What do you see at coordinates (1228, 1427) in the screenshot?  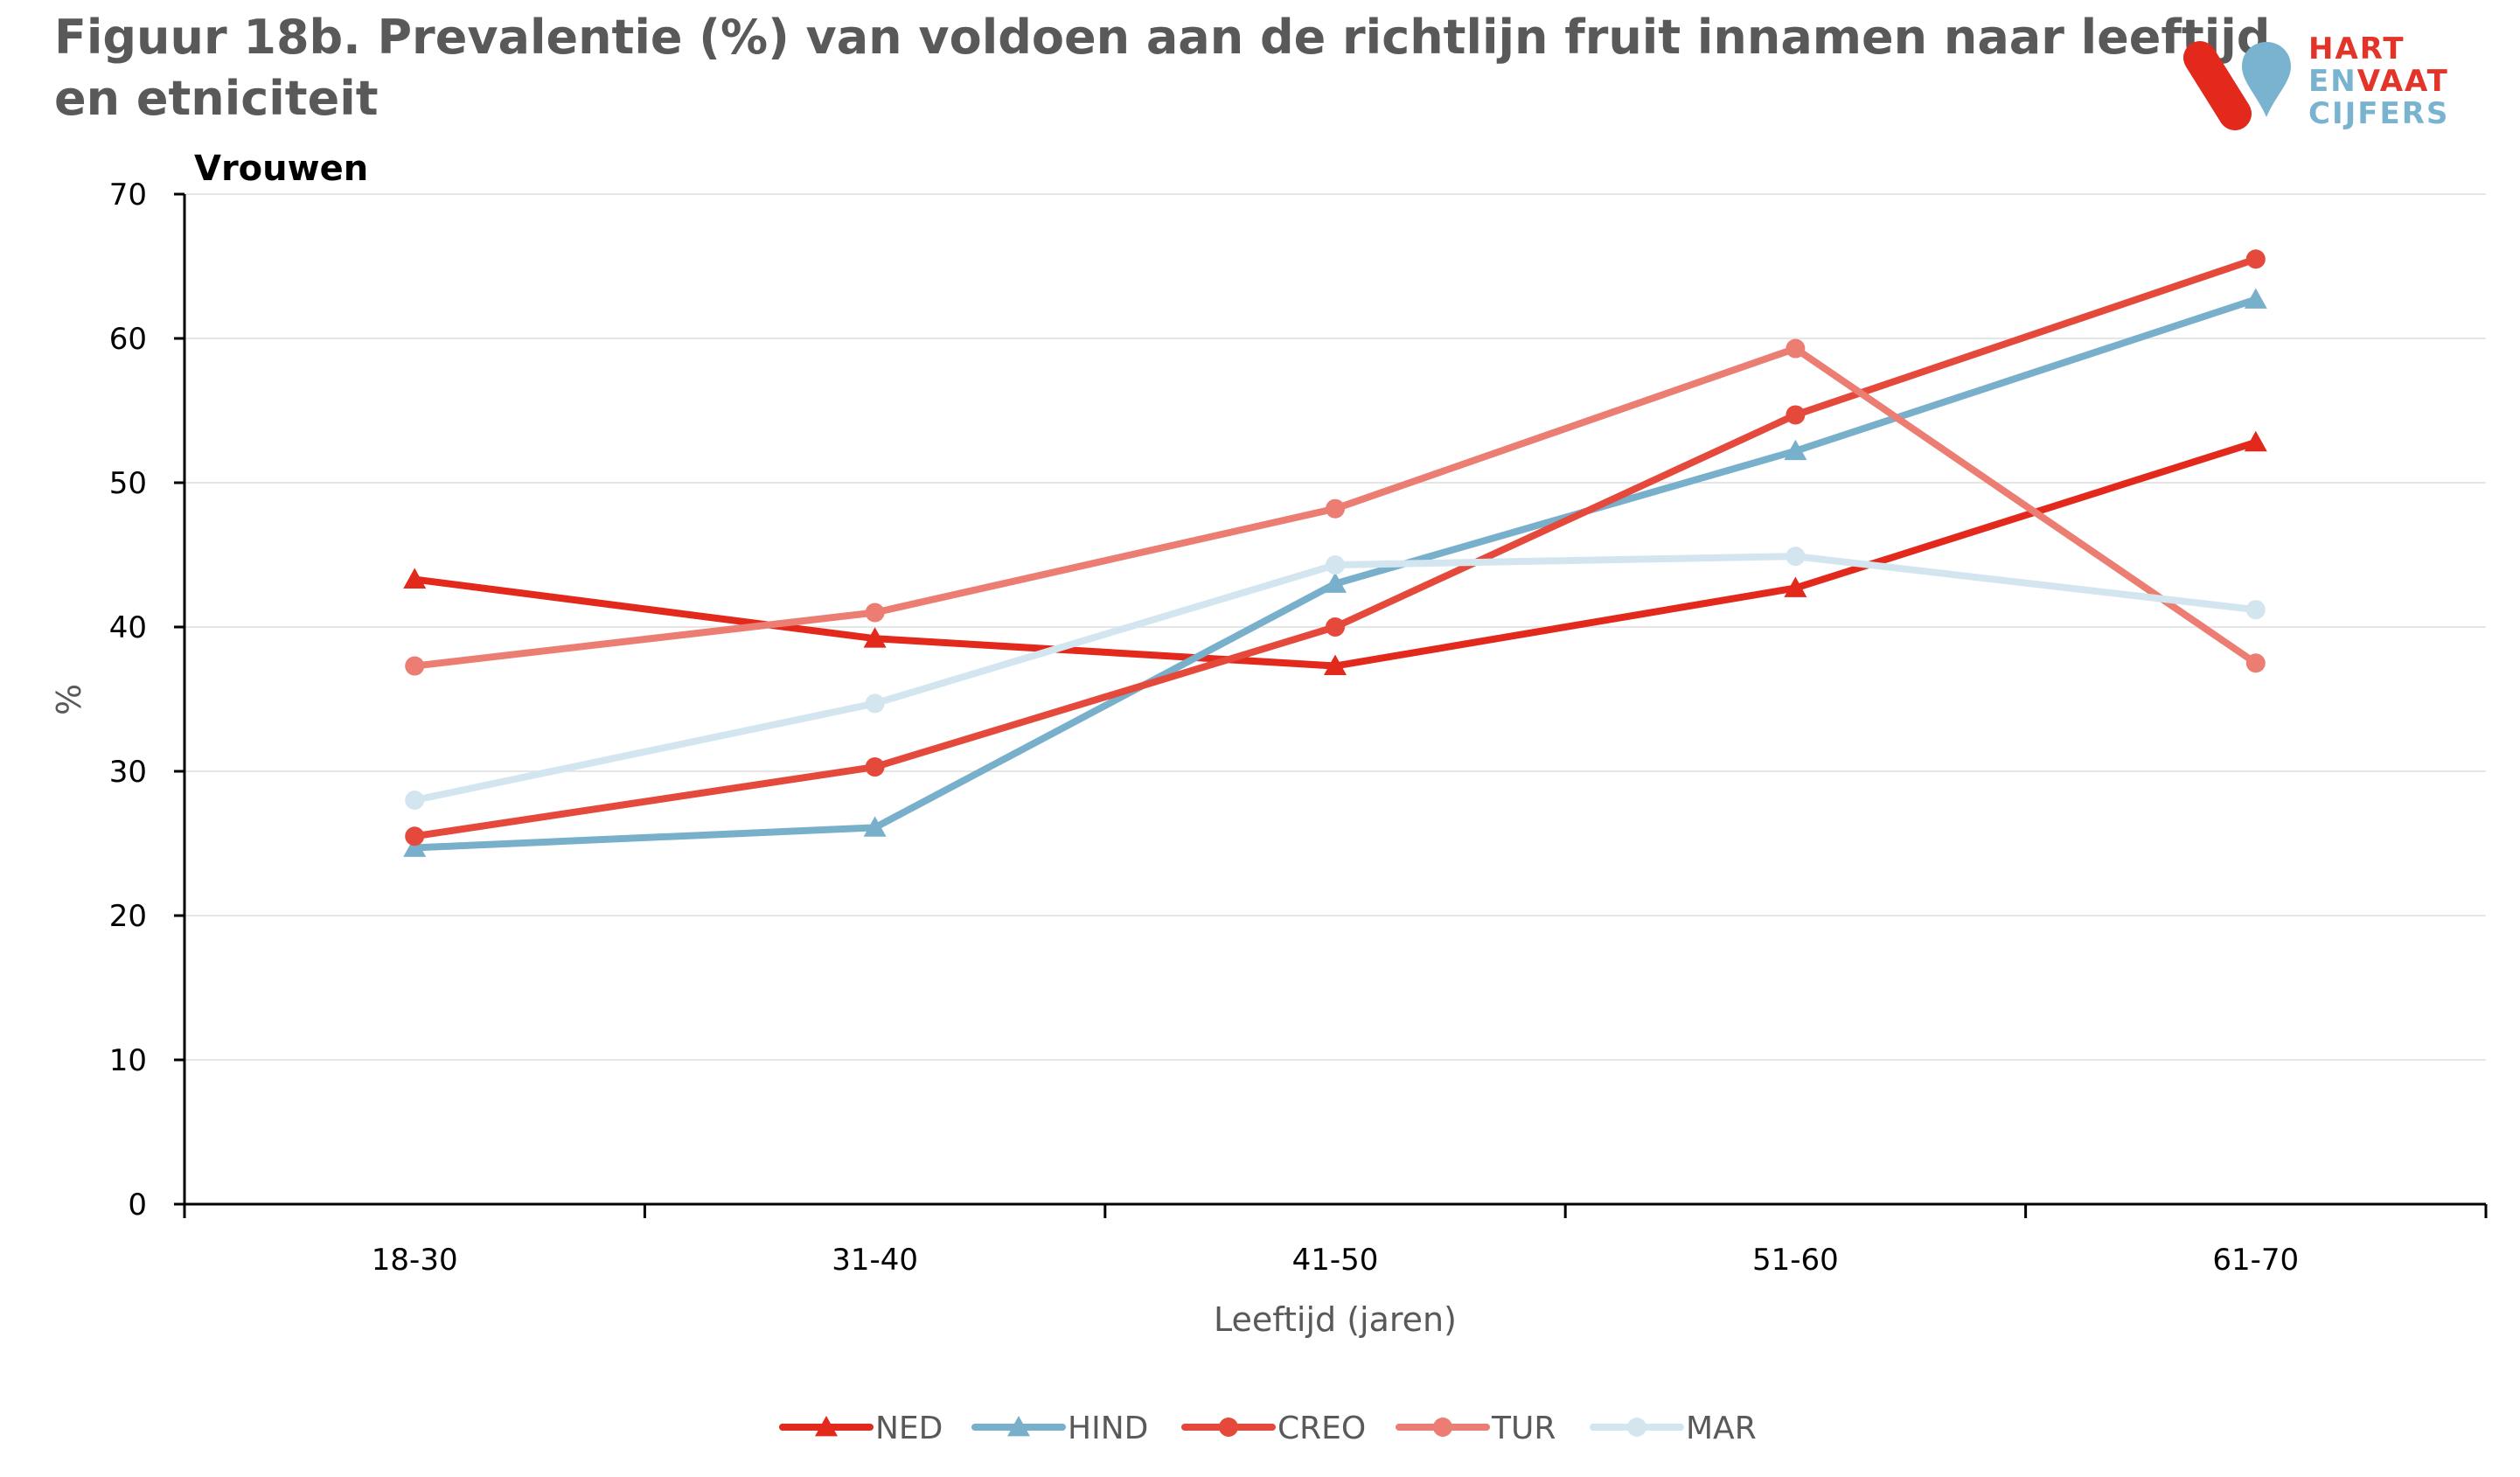 I see `legend-marker-creo` at bounding box center [1228, 1427].